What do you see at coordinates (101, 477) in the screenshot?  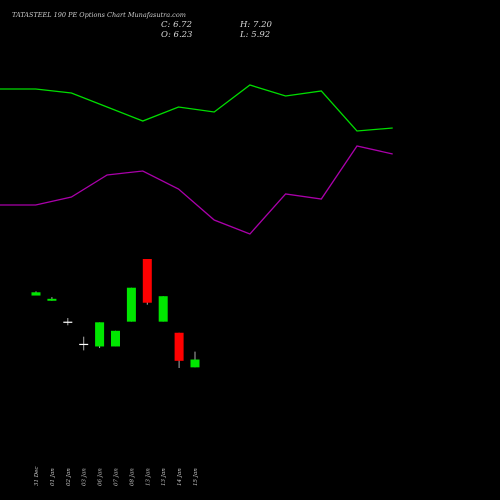 I see `date-tick-label: 06 Jan` at bounding box center [101, 477].